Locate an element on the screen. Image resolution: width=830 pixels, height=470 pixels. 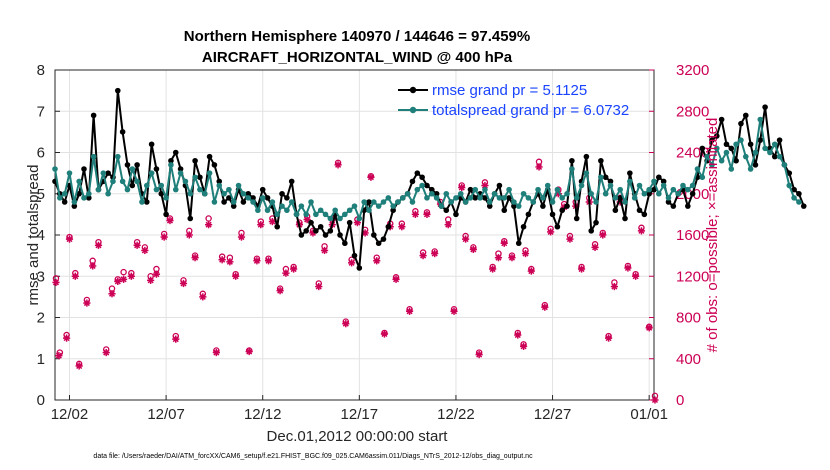
y-right-tick-label: 1600 is located at coordinates (692, 235).